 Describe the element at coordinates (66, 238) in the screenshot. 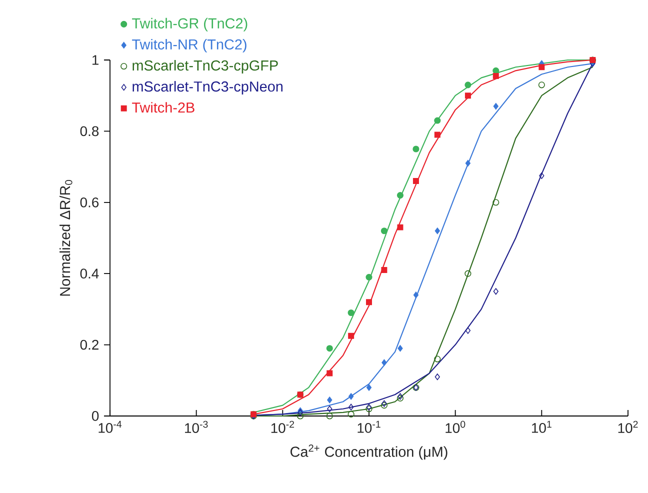

I see `y-axis-title: Normalized ΔR/R$_{0}$` at that location.